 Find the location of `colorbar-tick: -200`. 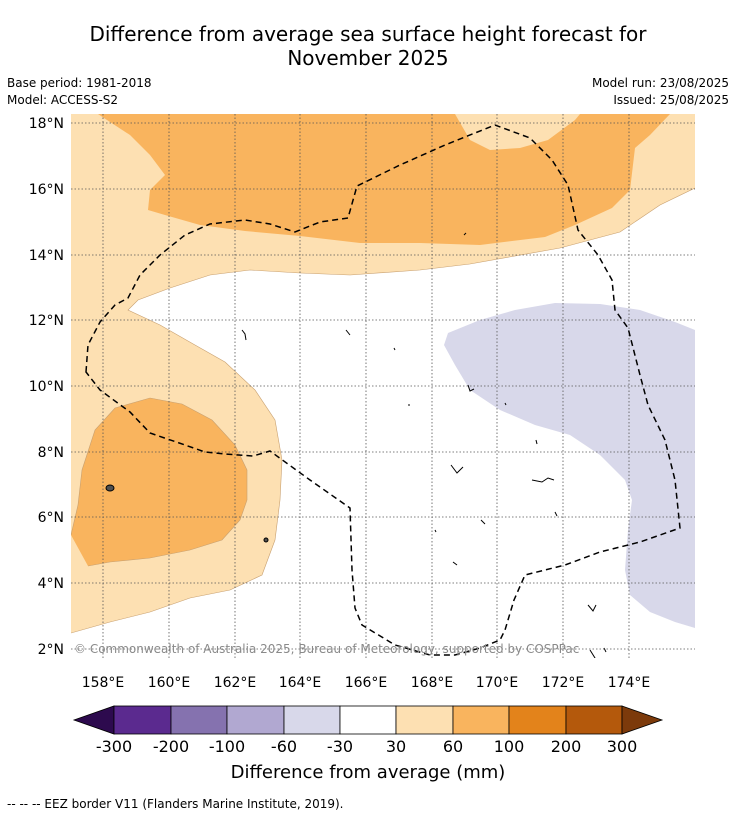

colorbar-tick: -200 is located at coordinates (171, 746).